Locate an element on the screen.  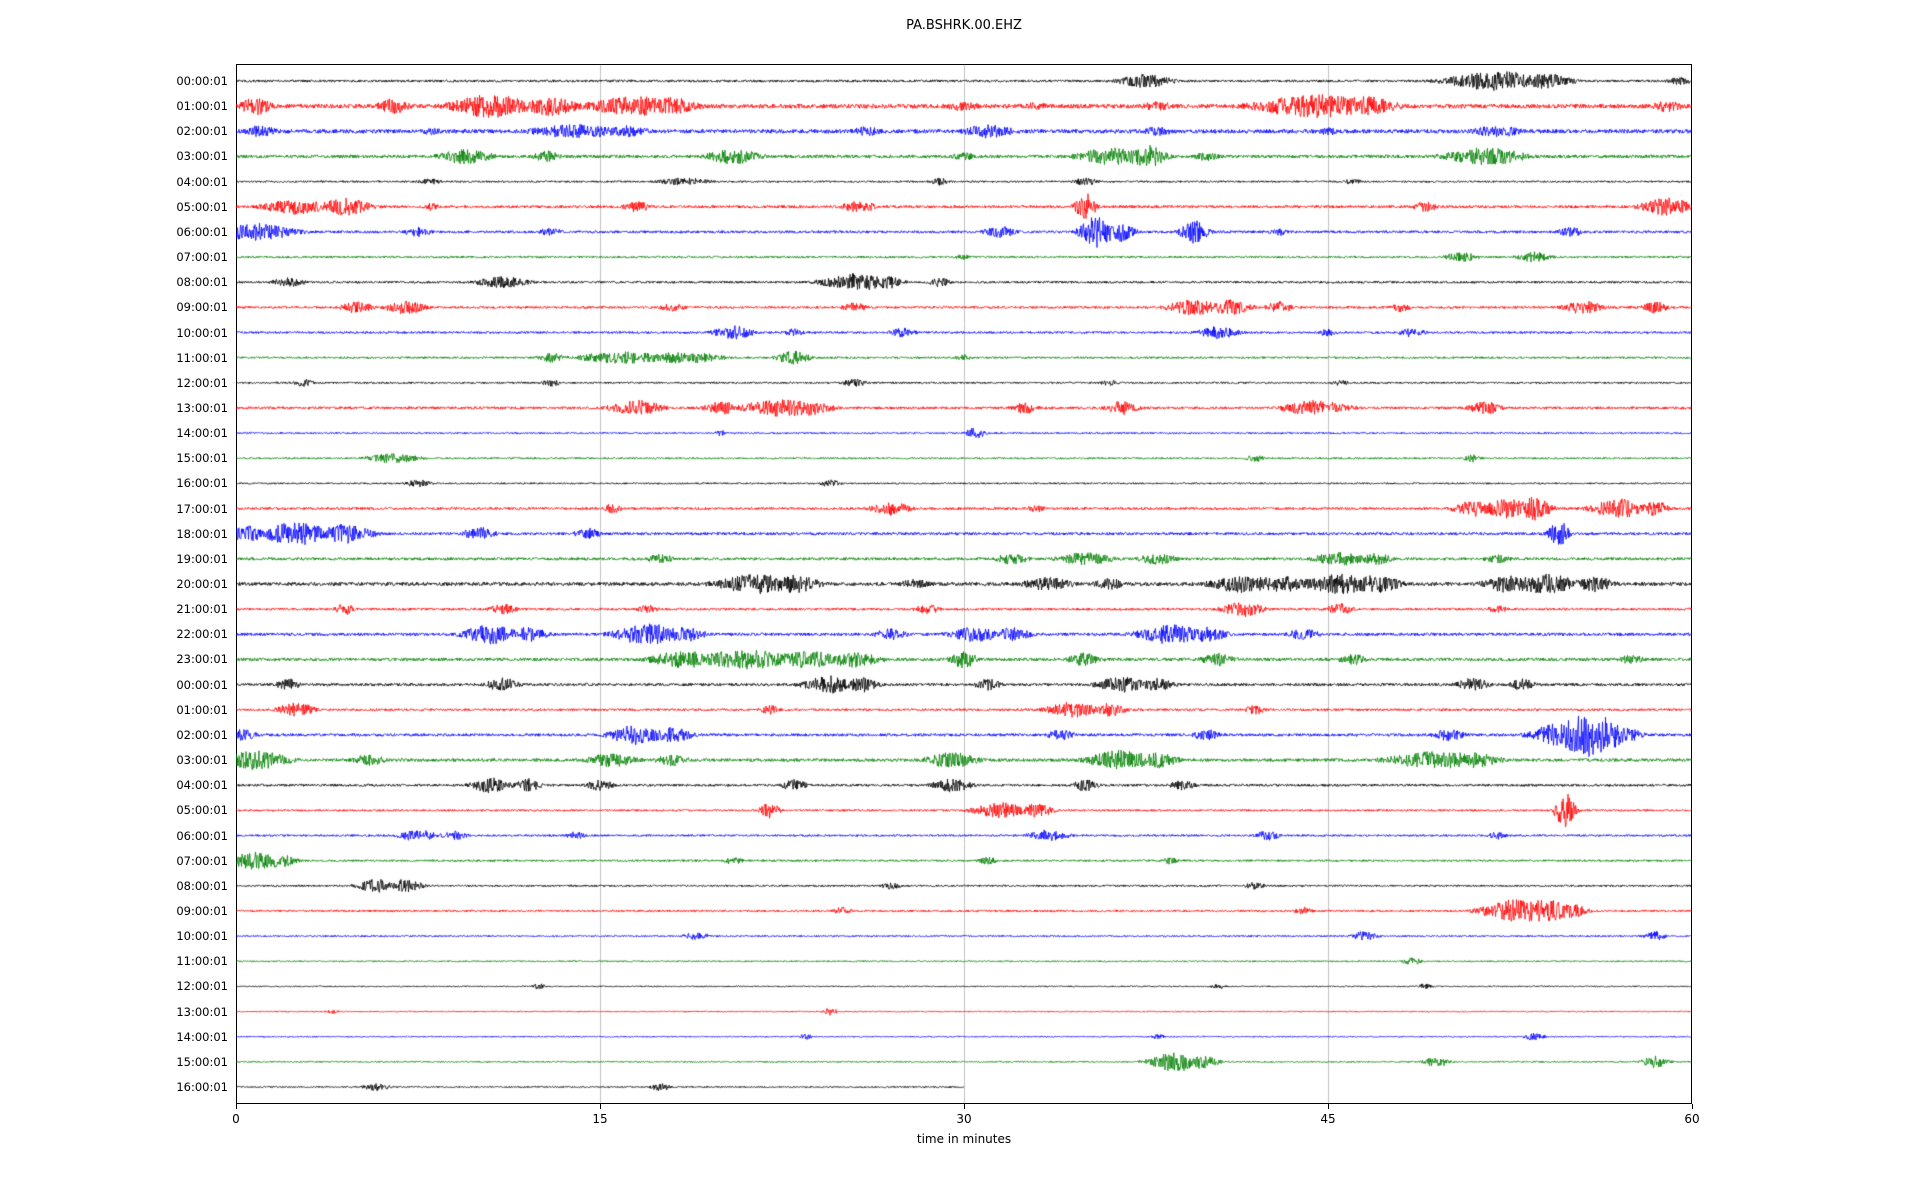
trace-label: 20:00:01 is located at coordinates (202, 584).